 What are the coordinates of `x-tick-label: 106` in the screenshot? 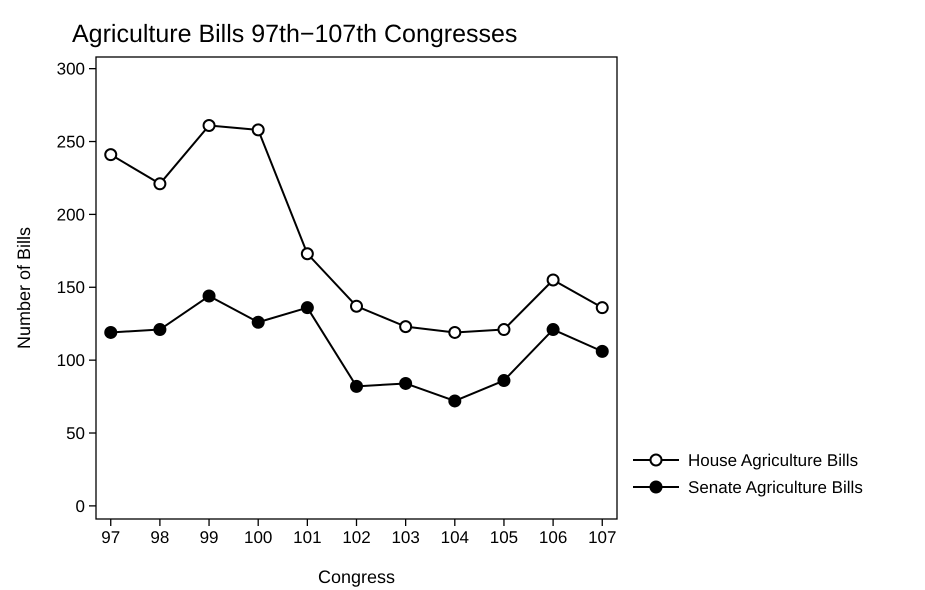 It's located at (553, 537).